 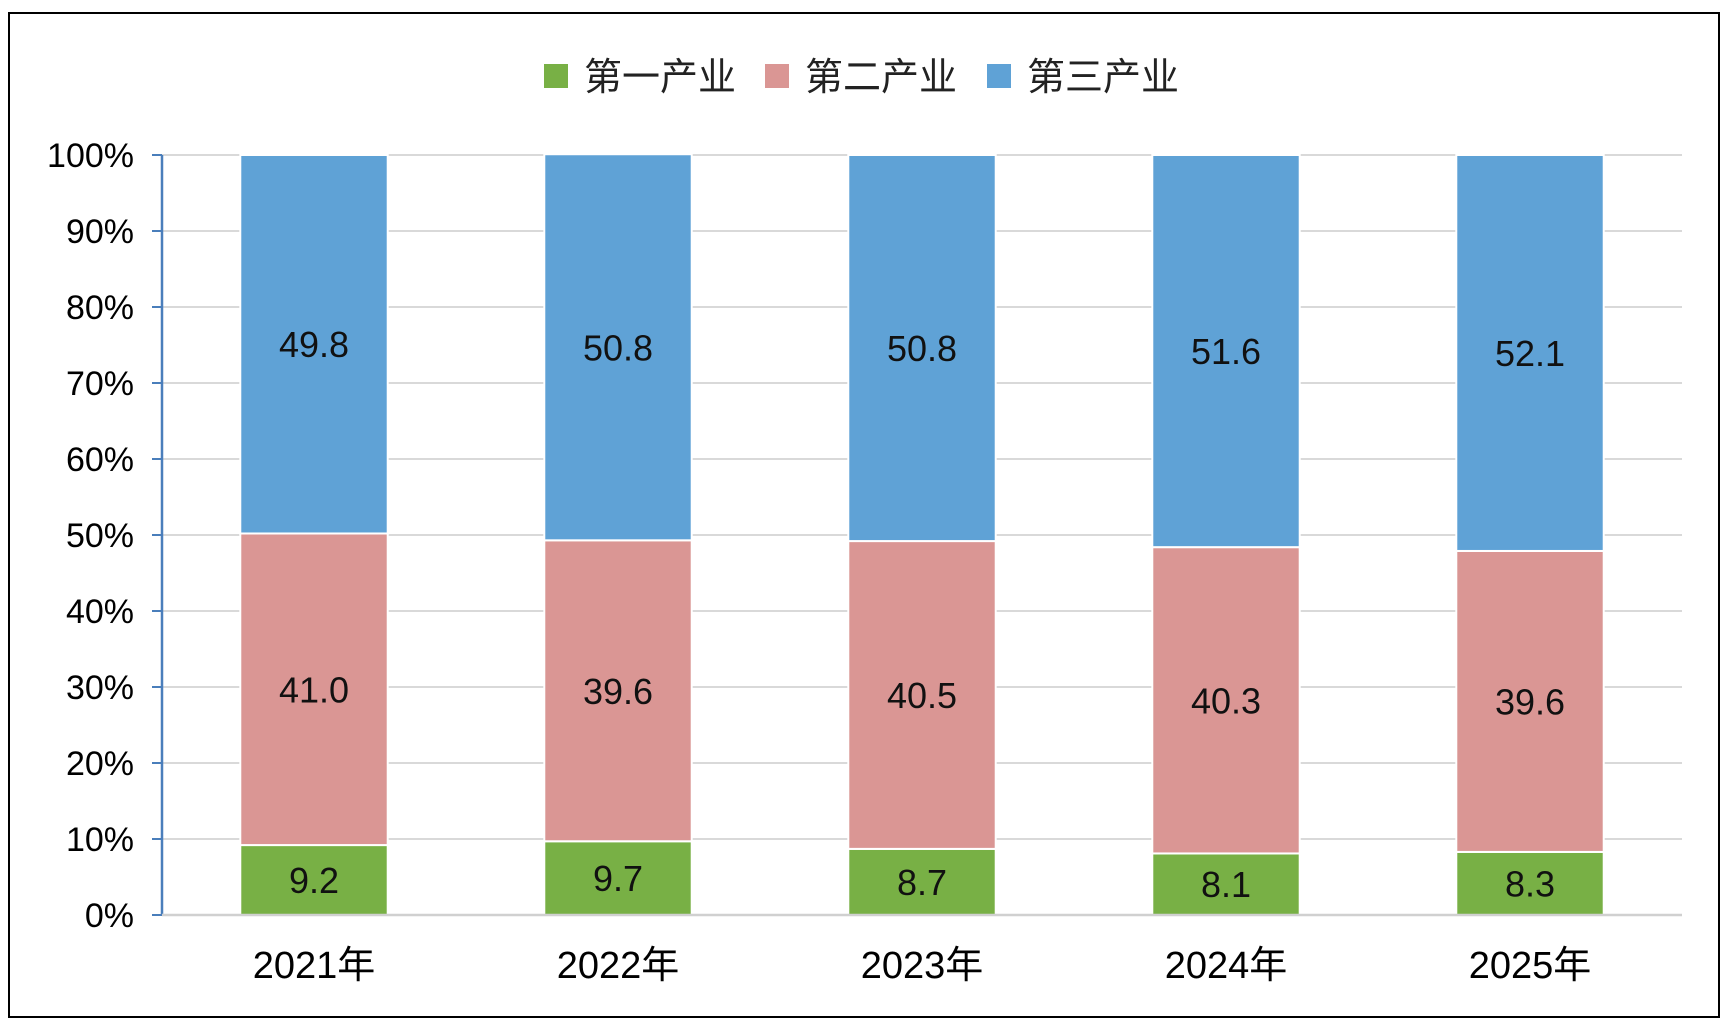 I want to click on data-label: 9.7, so click(x=618, y=878).